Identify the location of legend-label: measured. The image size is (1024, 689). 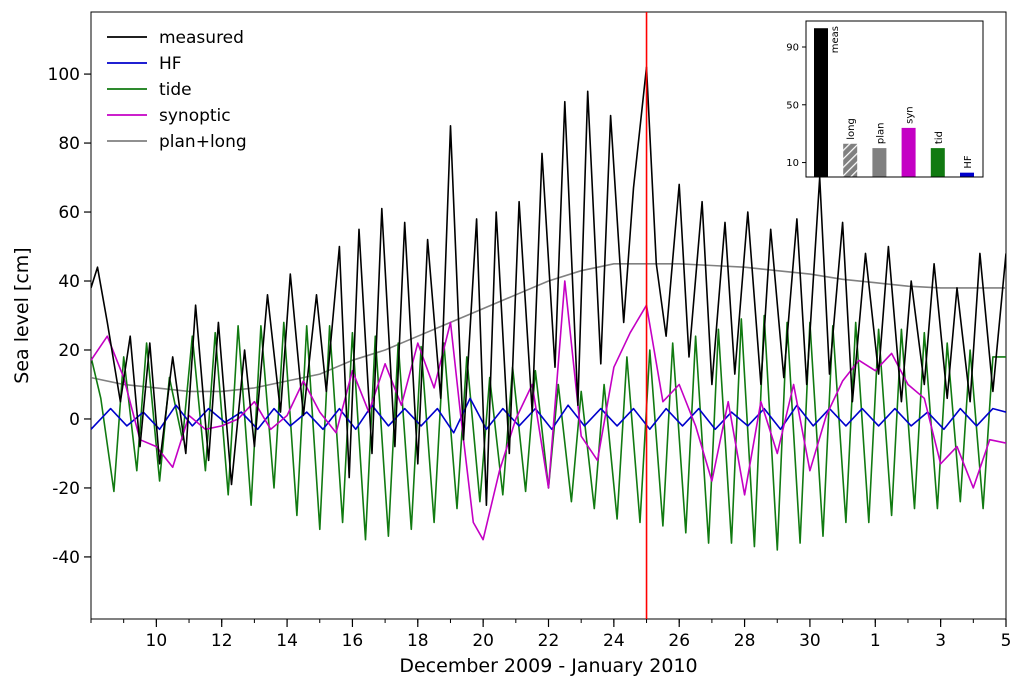
(201, 38).